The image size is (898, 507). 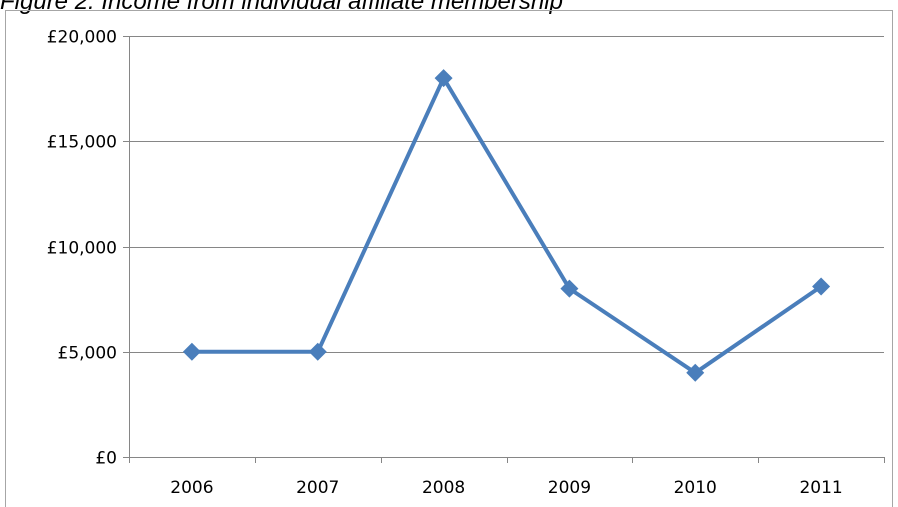 I want to click on x-tick-label: 2010, so click(x=695, y=488).